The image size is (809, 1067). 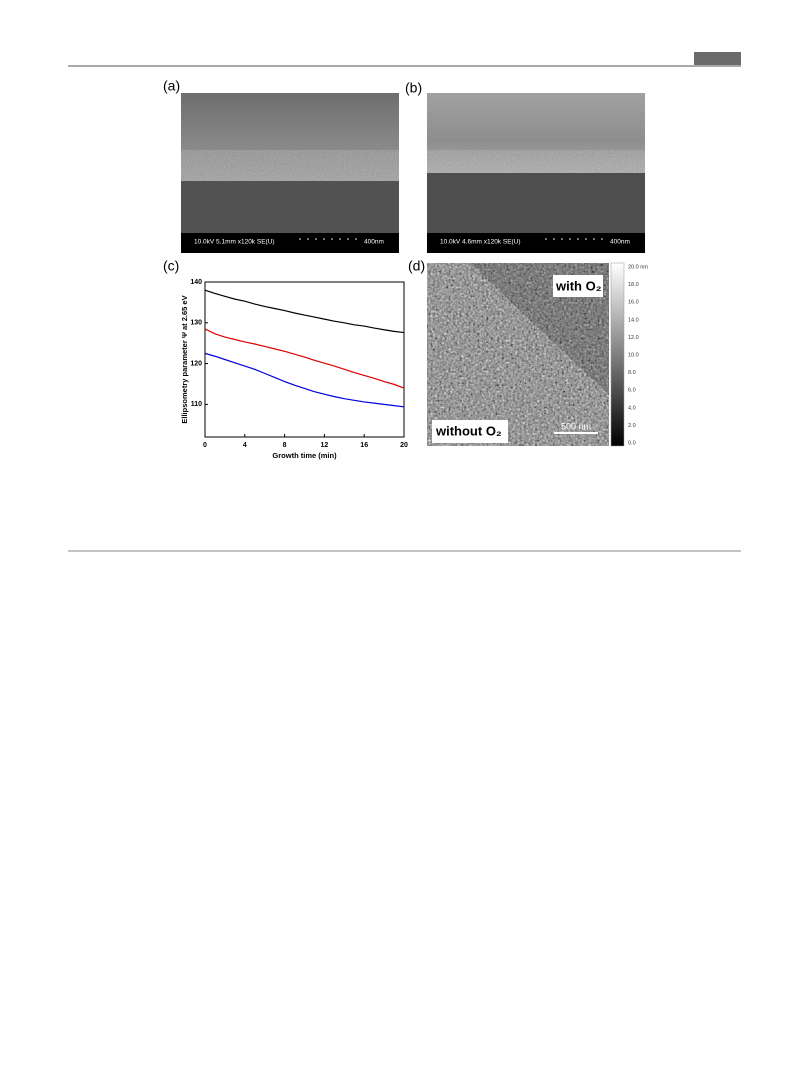 What do you see at coordinates (526, 354) in the screenshot?
I see `afm-image` at bounding box center [526, 354].